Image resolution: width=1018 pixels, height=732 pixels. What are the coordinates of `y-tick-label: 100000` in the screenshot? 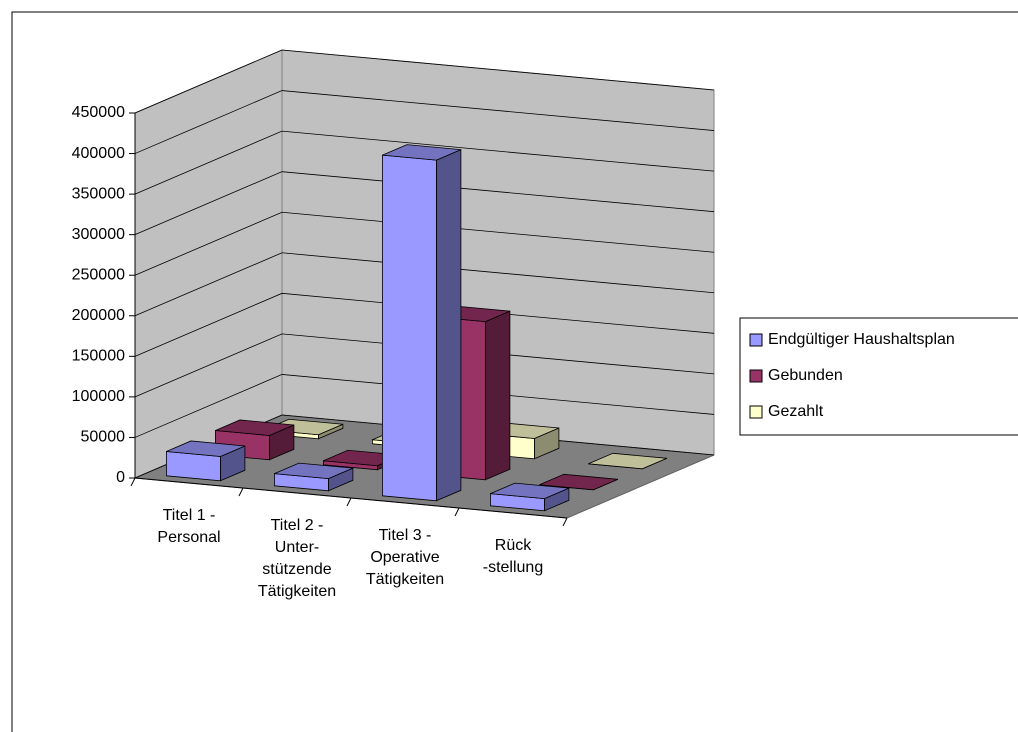 It's located at (98, 396).